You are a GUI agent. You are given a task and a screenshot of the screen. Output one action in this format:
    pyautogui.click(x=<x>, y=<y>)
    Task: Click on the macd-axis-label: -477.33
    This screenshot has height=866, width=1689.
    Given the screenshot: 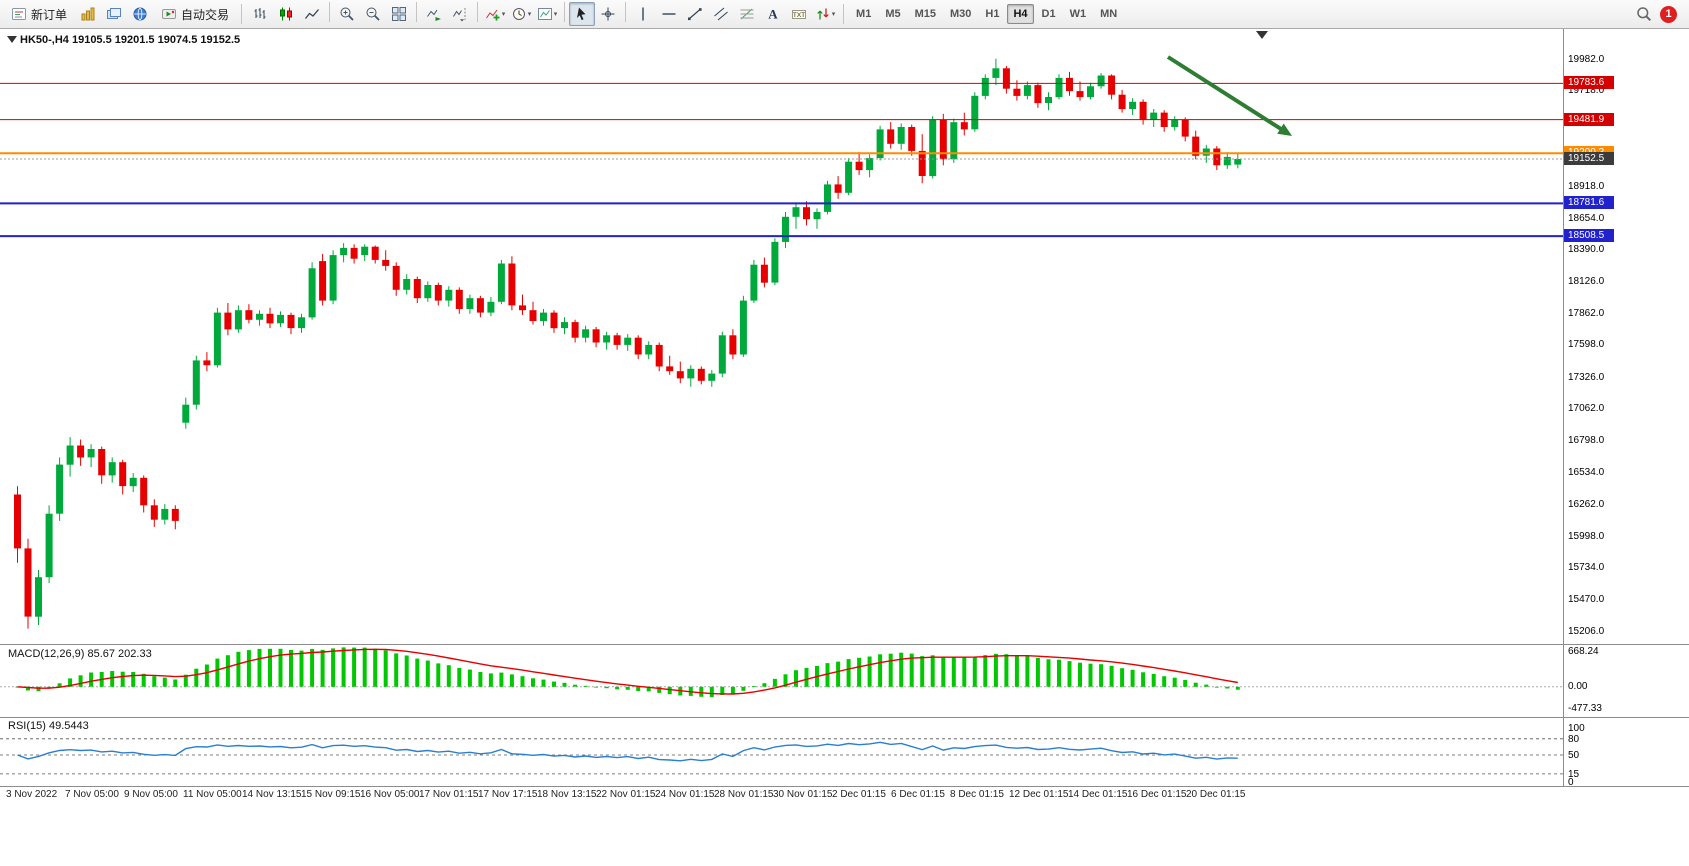 What is the action you would take?
    pyautogui.click(x=1585, y=708)
    